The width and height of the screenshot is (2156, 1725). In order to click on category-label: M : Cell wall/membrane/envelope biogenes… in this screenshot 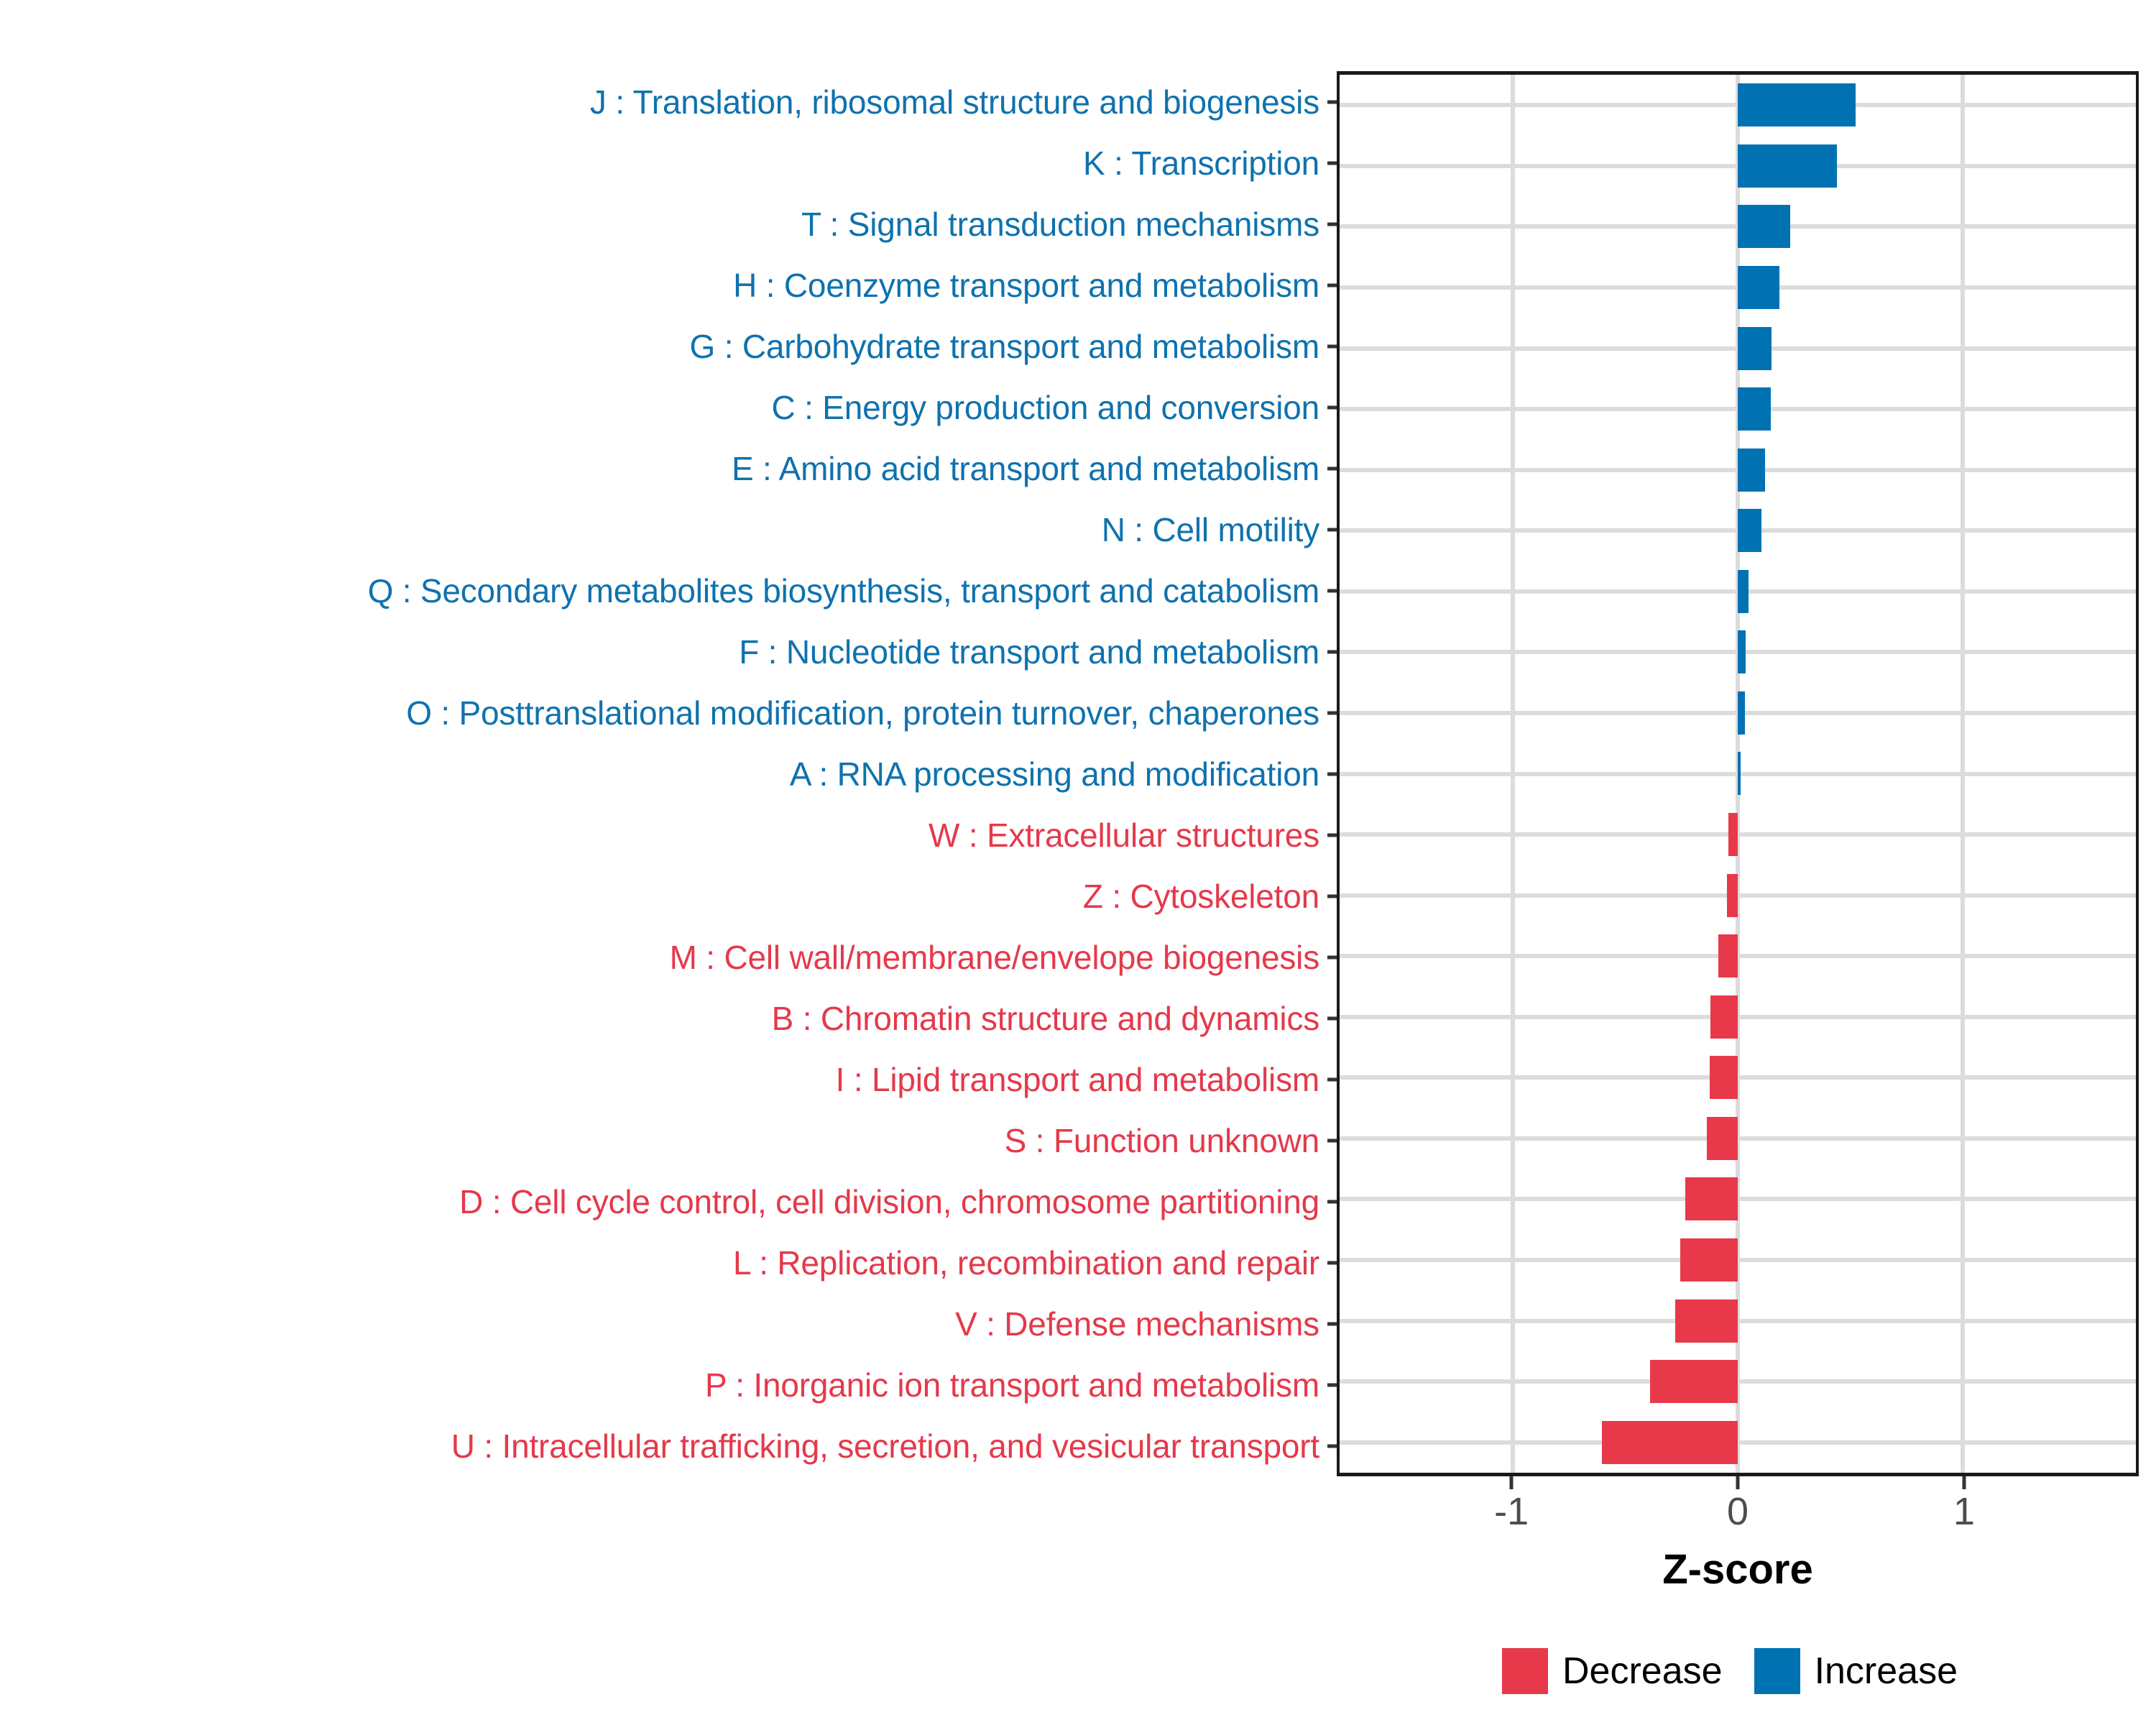, I will do `click(994, 957)`.